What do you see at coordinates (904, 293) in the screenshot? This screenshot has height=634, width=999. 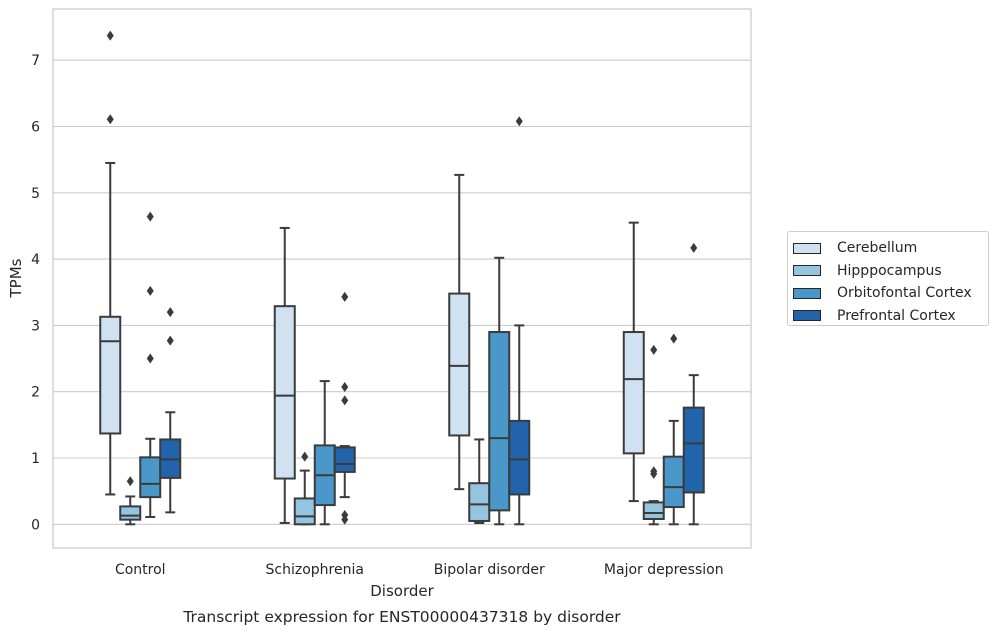 I see `legend-label: Orbitofontal Cortex` at bounding box center [904, 293].